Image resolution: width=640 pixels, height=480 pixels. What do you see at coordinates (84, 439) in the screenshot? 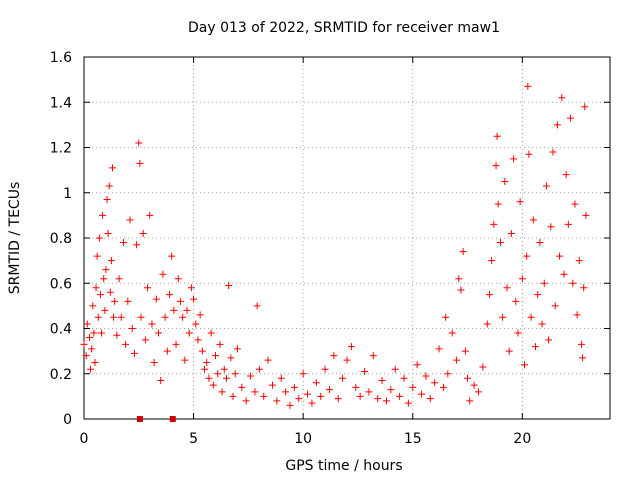
I see `x-tick-label: 0` at bounding box center [84, 439].